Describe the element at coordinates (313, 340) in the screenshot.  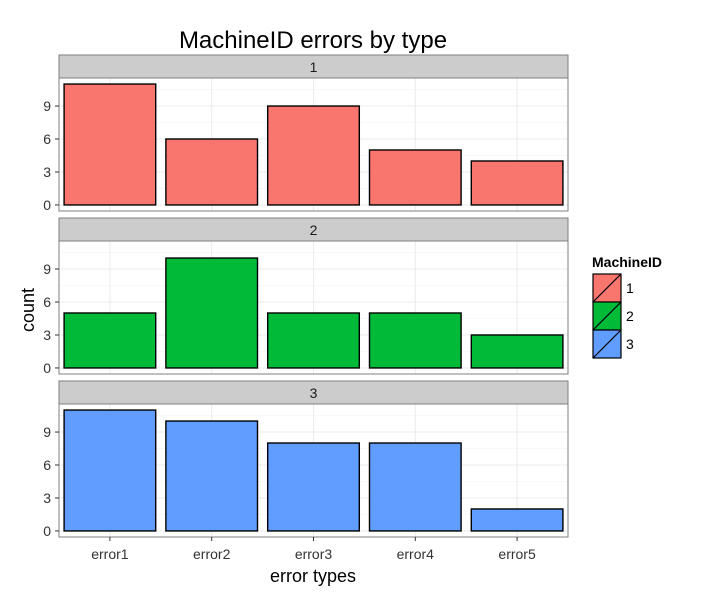
I see `bar-2-error3` at that location.